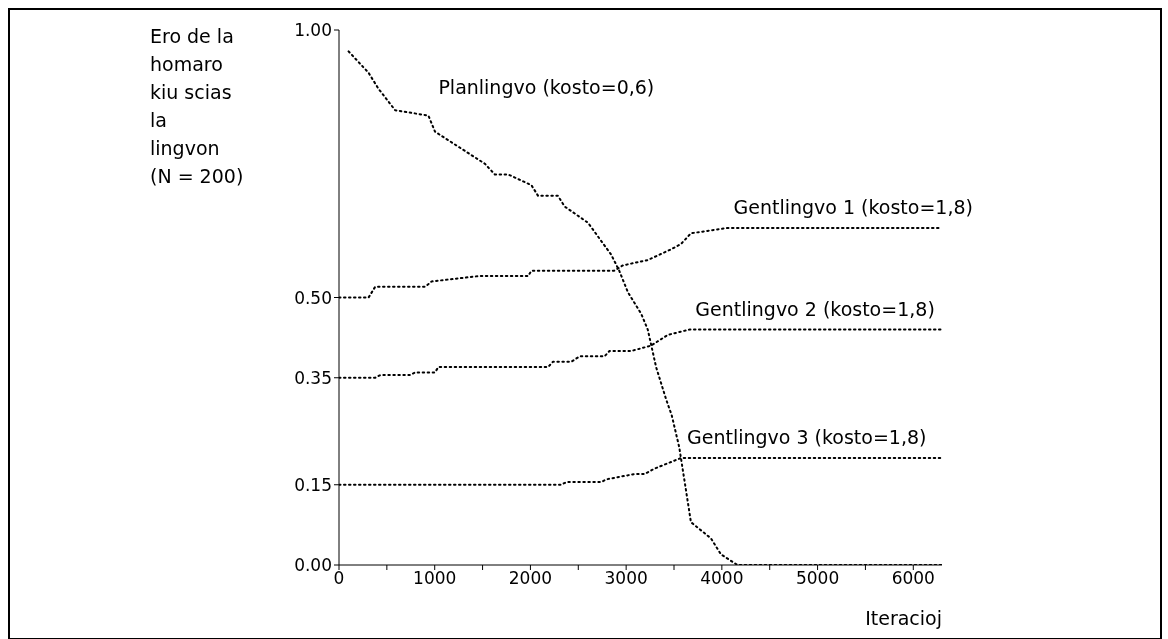  I want to click on series-label: Planlingvo (kosto=0,6), so click(546, 86).